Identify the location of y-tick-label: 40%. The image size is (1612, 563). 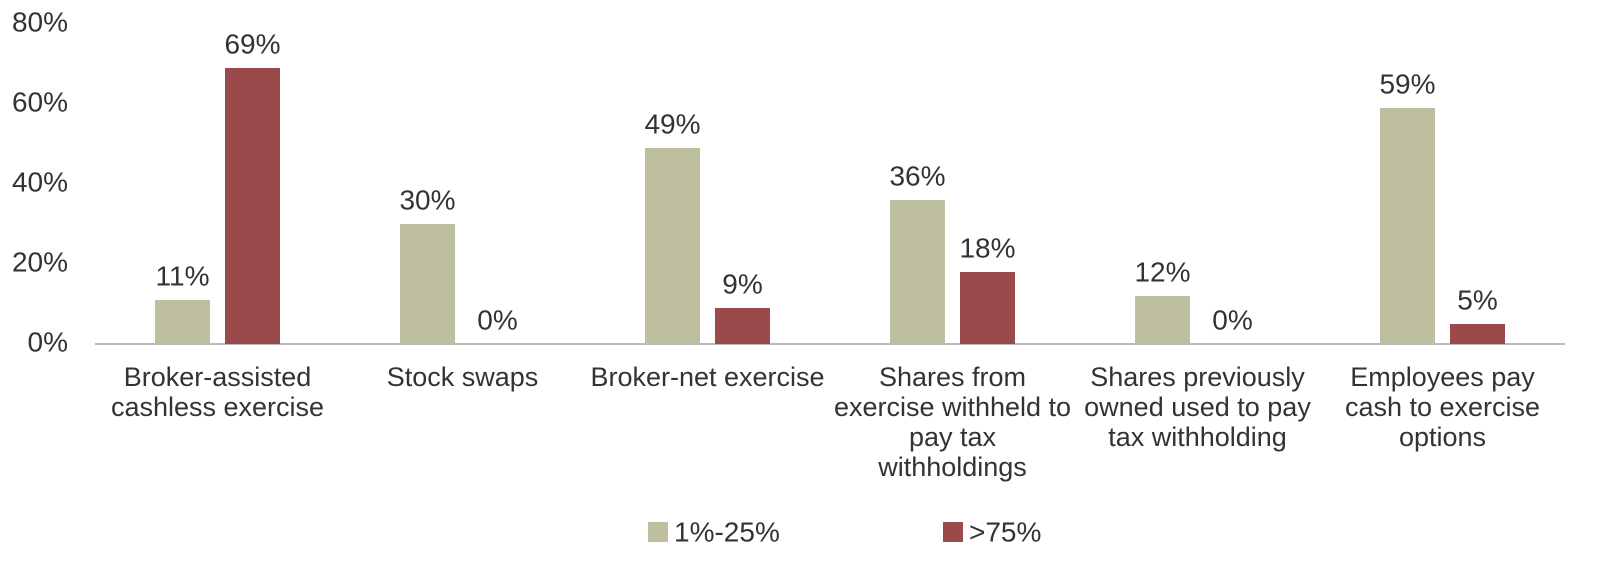
(40, 181).